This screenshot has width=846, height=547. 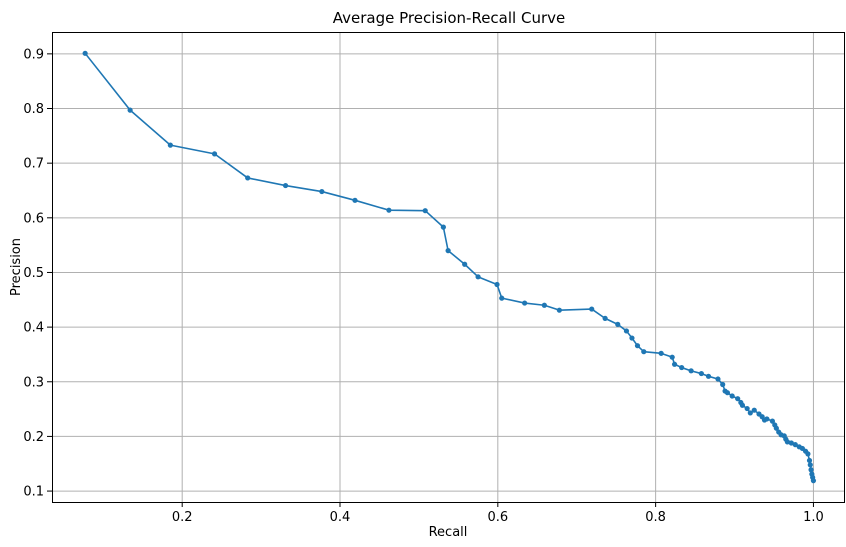 I want to click on x-axis-label: Recall, so click(x=448, y=532).